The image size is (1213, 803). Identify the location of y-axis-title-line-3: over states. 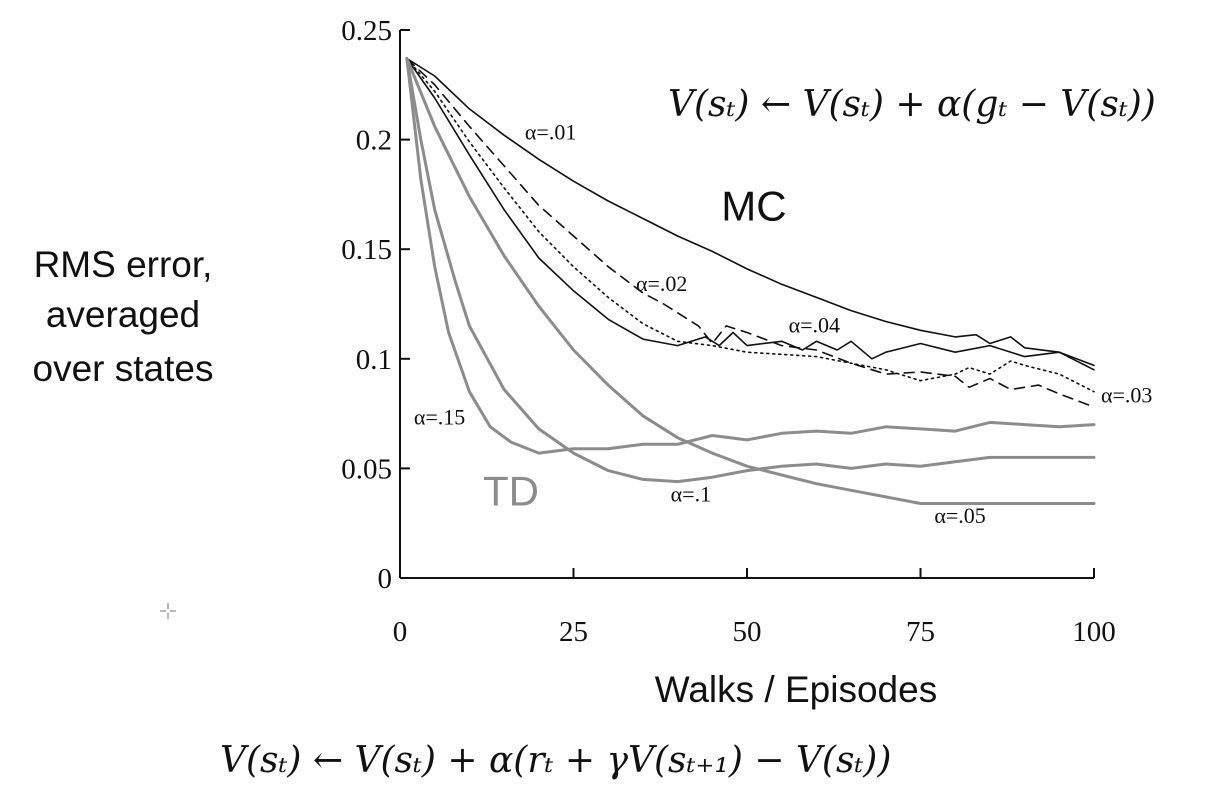
(123, 368).